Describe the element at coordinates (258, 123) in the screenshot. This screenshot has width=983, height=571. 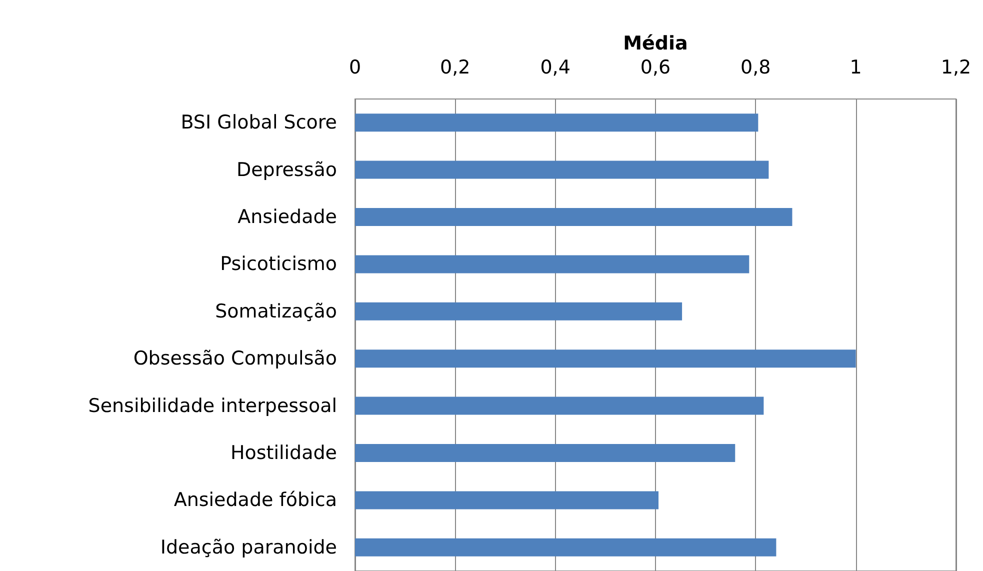
I see `y-tick-label: BSI Global Score` at that location.